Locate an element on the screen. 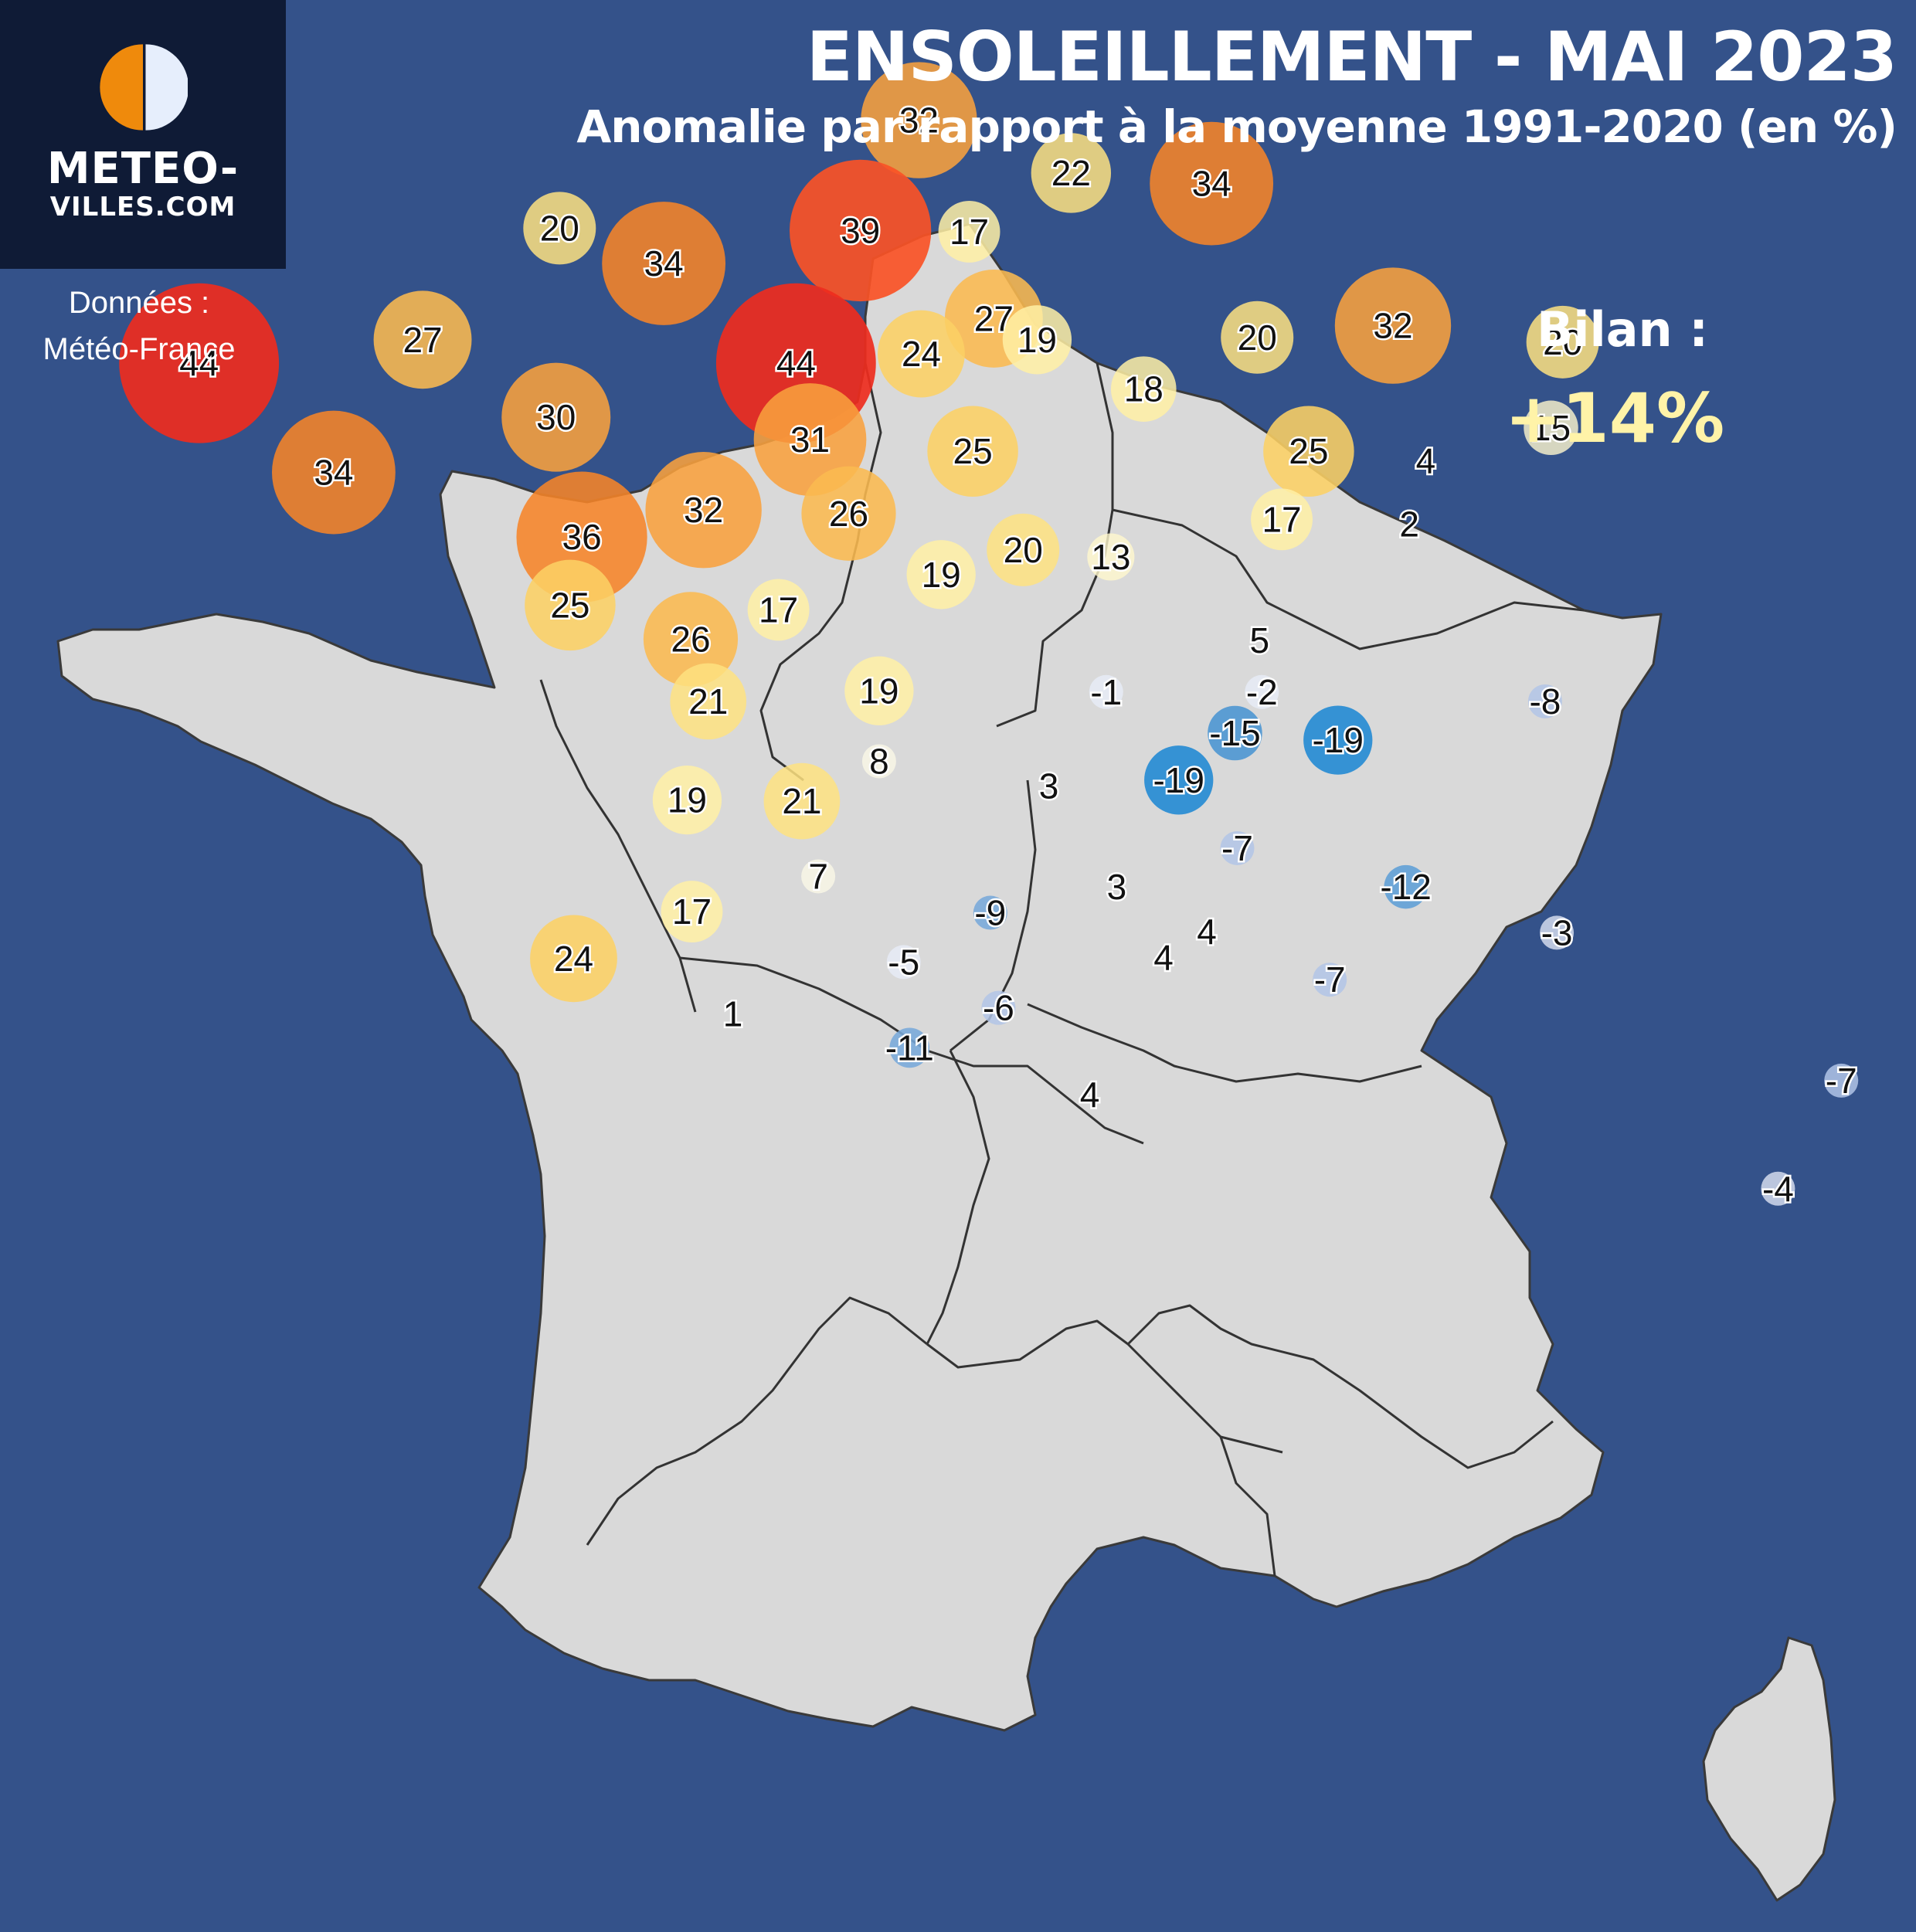 The height and width of the screenshot is (1932, 1916). station-marker: -12 is located at coordinates (1406, 887).